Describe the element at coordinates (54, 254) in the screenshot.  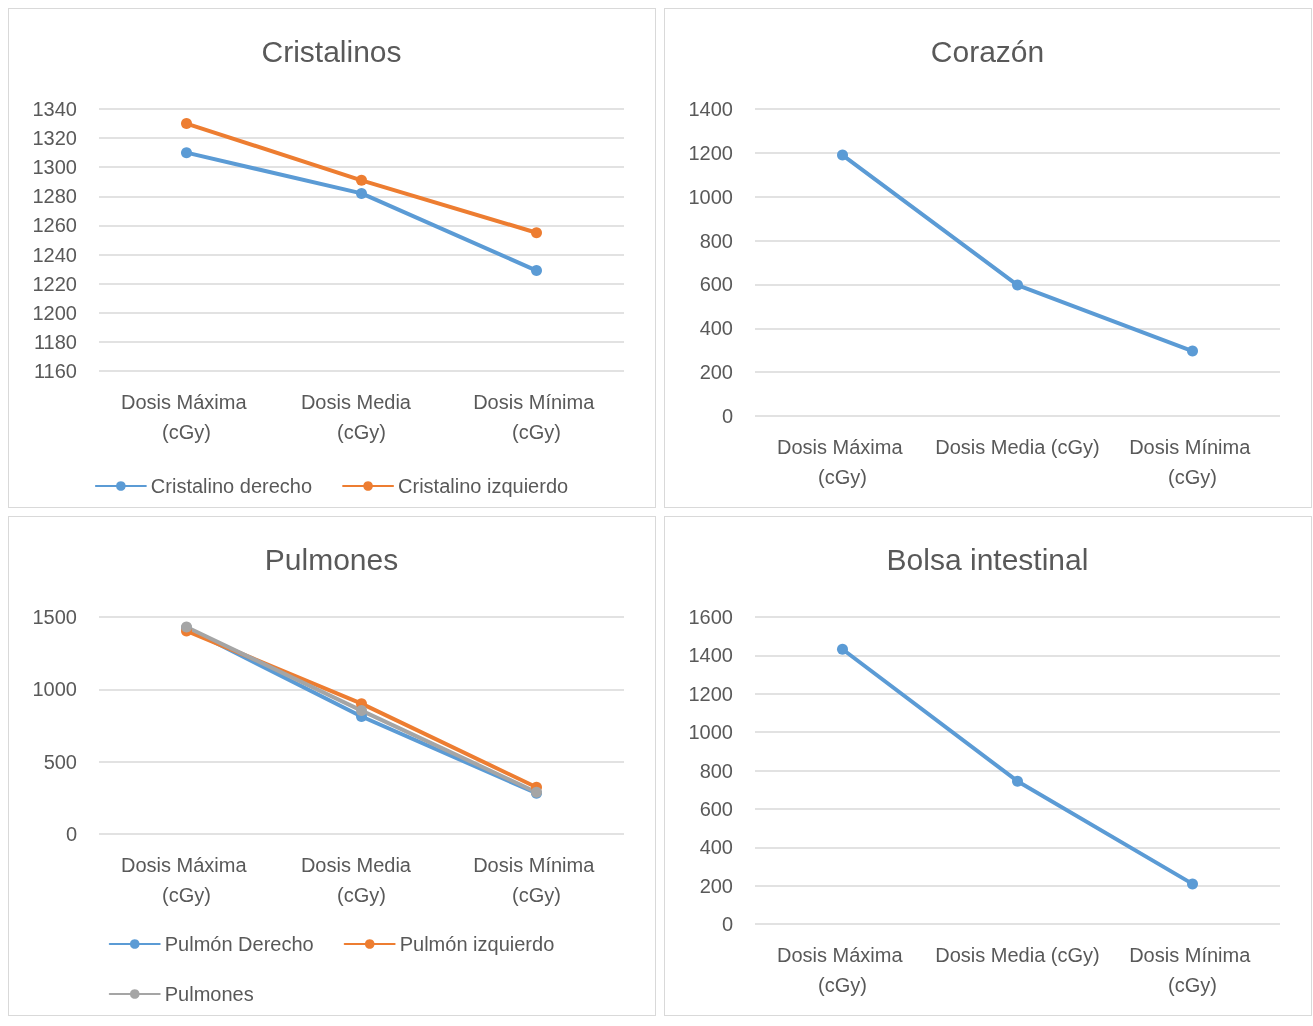
I see `y-tick-label: 1240` at that location.